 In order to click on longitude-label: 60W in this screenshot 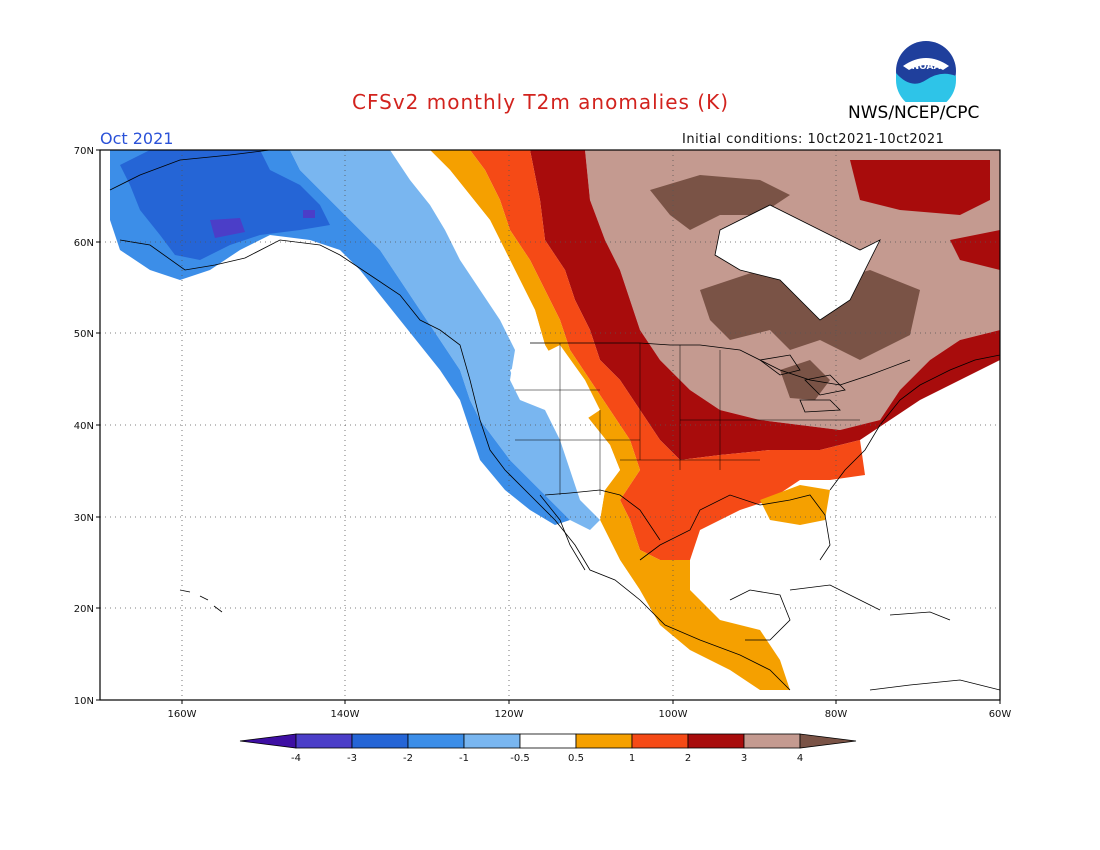, I will do `click(1000, 714)`.